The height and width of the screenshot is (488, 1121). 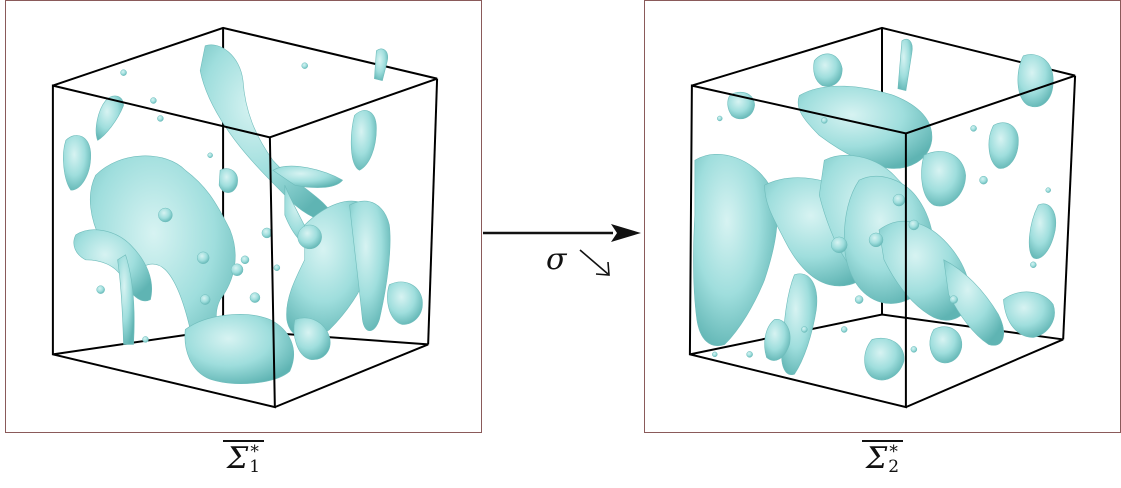 I want to click on right-caption-formula: Σ * 2, so click(x=882, y=458).